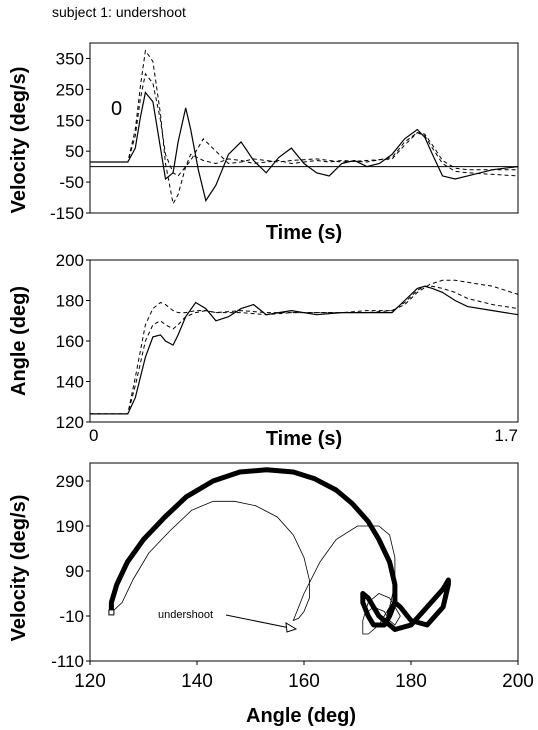 This screenshot has height=730, width=538. I want to click on velocity-time-y-tick-label: 150, so click(70, 120).